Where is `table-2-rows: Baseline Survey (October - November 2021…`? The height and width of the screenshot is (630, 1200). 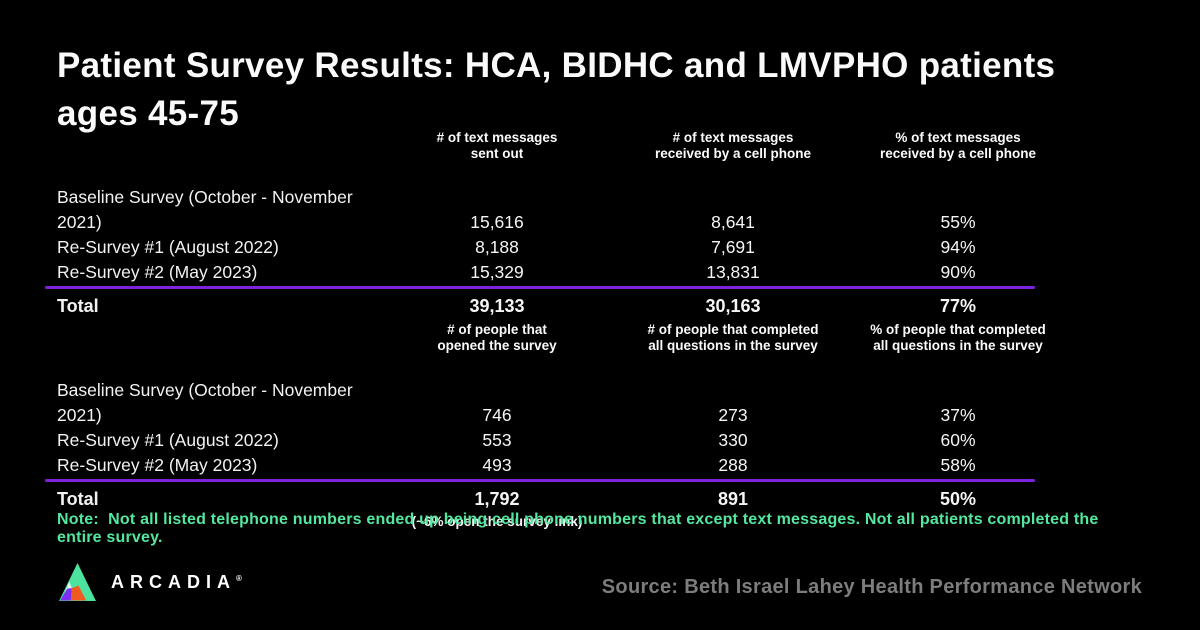
table-2-rows: Baseline Survey (October - November 2021… is located at coordinates (552, 428).